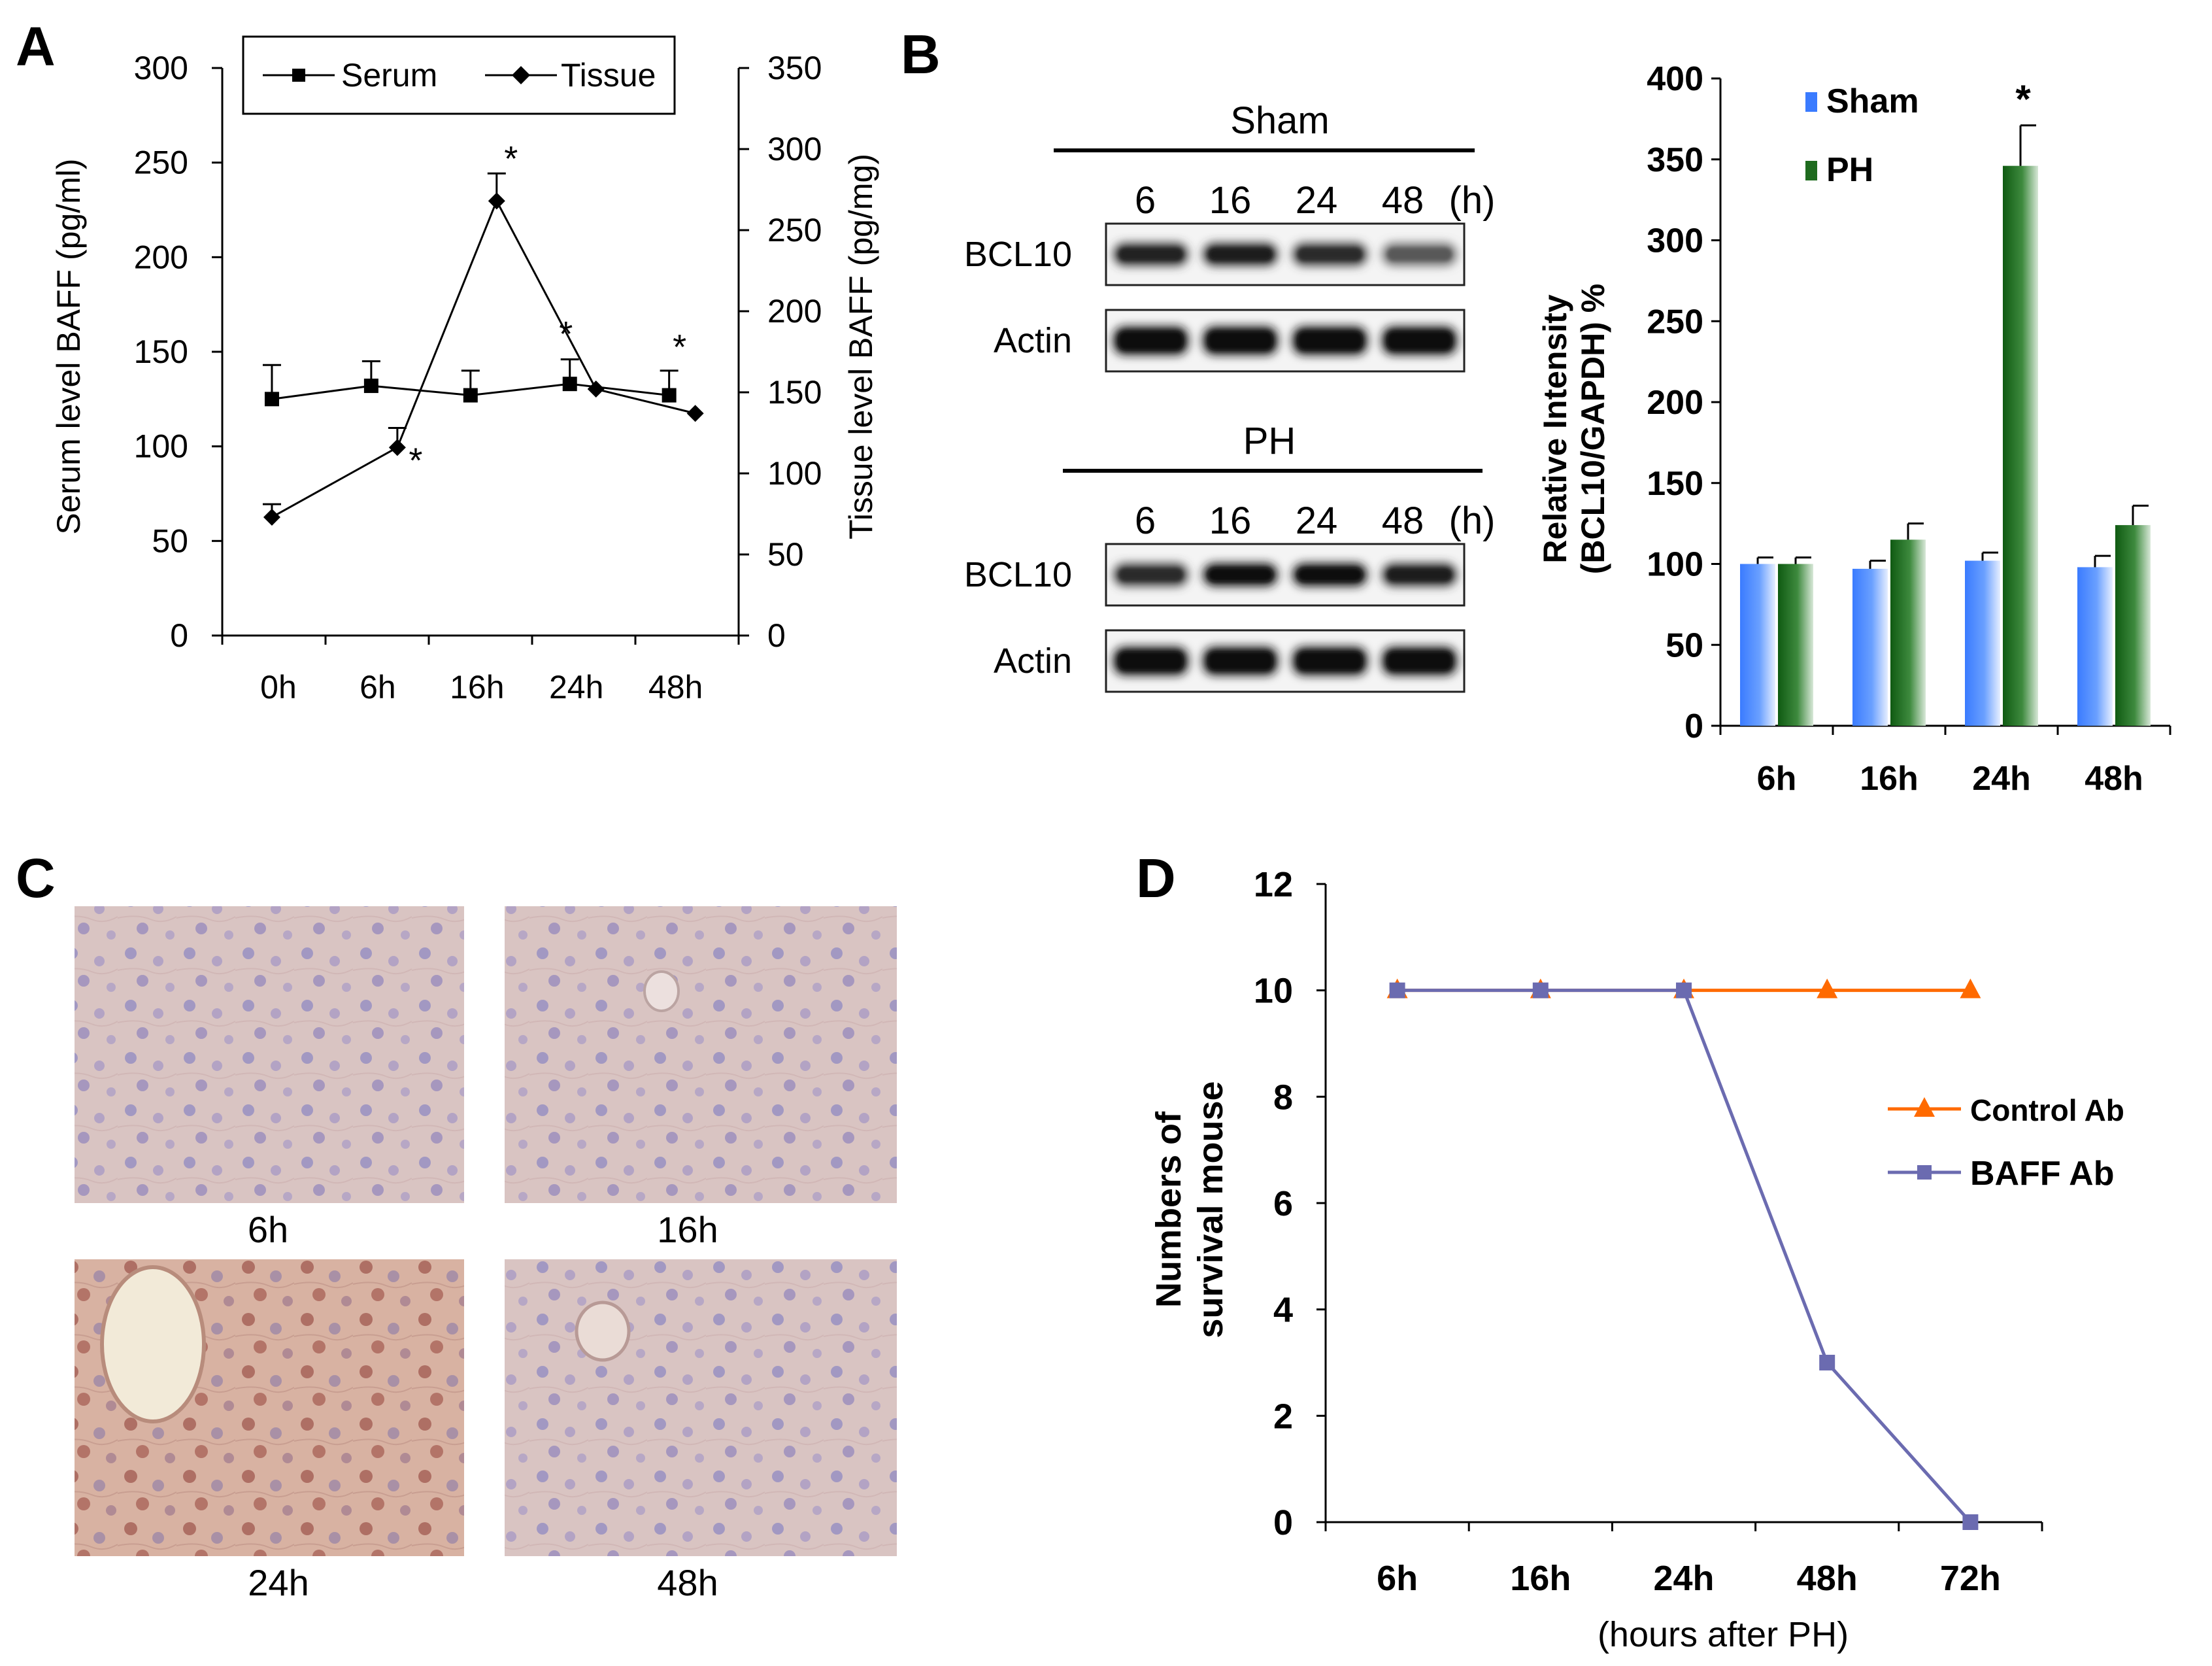  What do you see at coordinates (1675, 565) in the screenshot?
I see `b-y-tick-label: 100` at bounding box center [1675, 565].